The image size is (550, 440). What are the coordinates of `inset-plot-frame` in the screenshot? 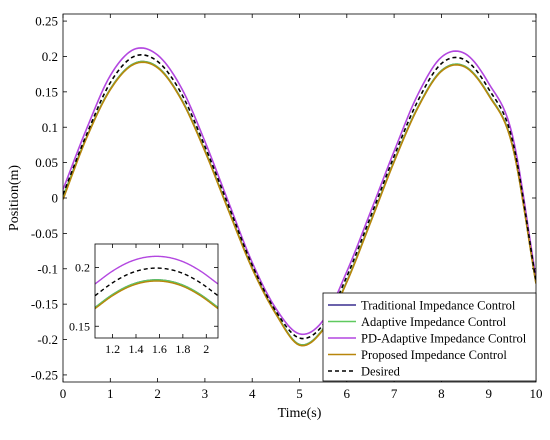 It's located at (156, 291).